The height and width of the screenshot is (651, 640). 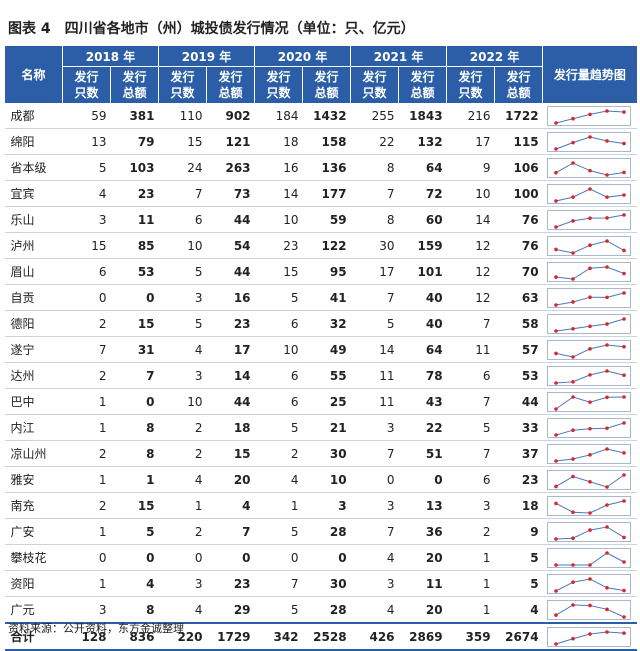 I want to click on issue-amount: 49, so click(x=326, y=349).